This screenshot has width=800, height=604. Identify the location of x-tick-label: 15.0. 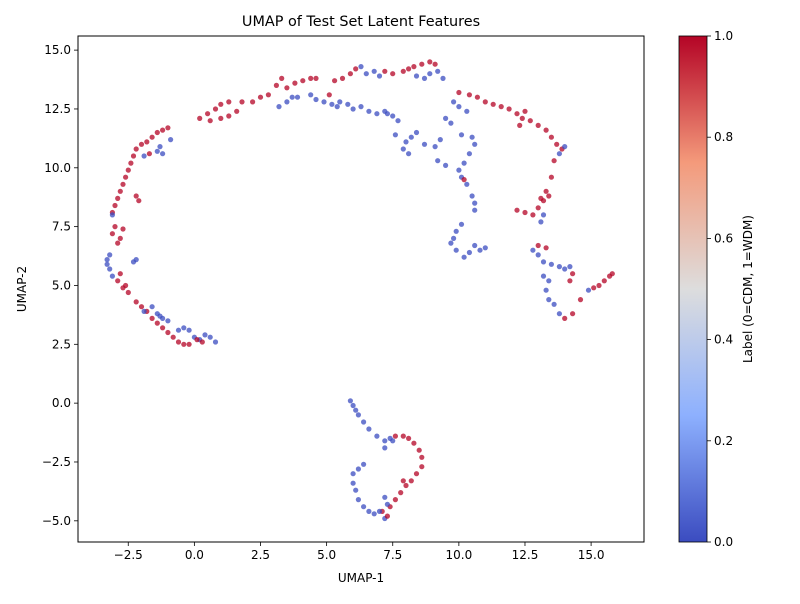
(591, 555).